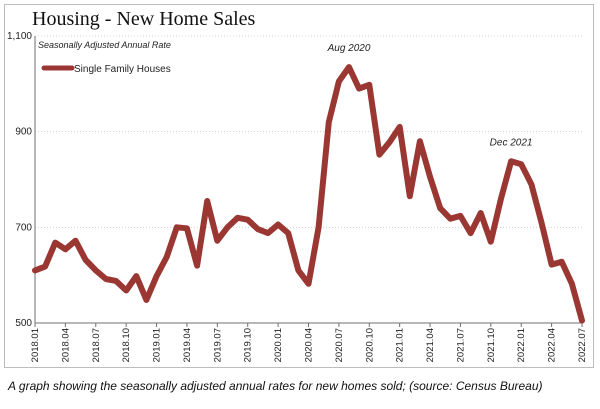 Image resolution: width=600 pixels, height=409 pixels. Describe the element at coordinates (400, 345) in the screenshot. I see `x-tick-label: 2021.01` at that location.